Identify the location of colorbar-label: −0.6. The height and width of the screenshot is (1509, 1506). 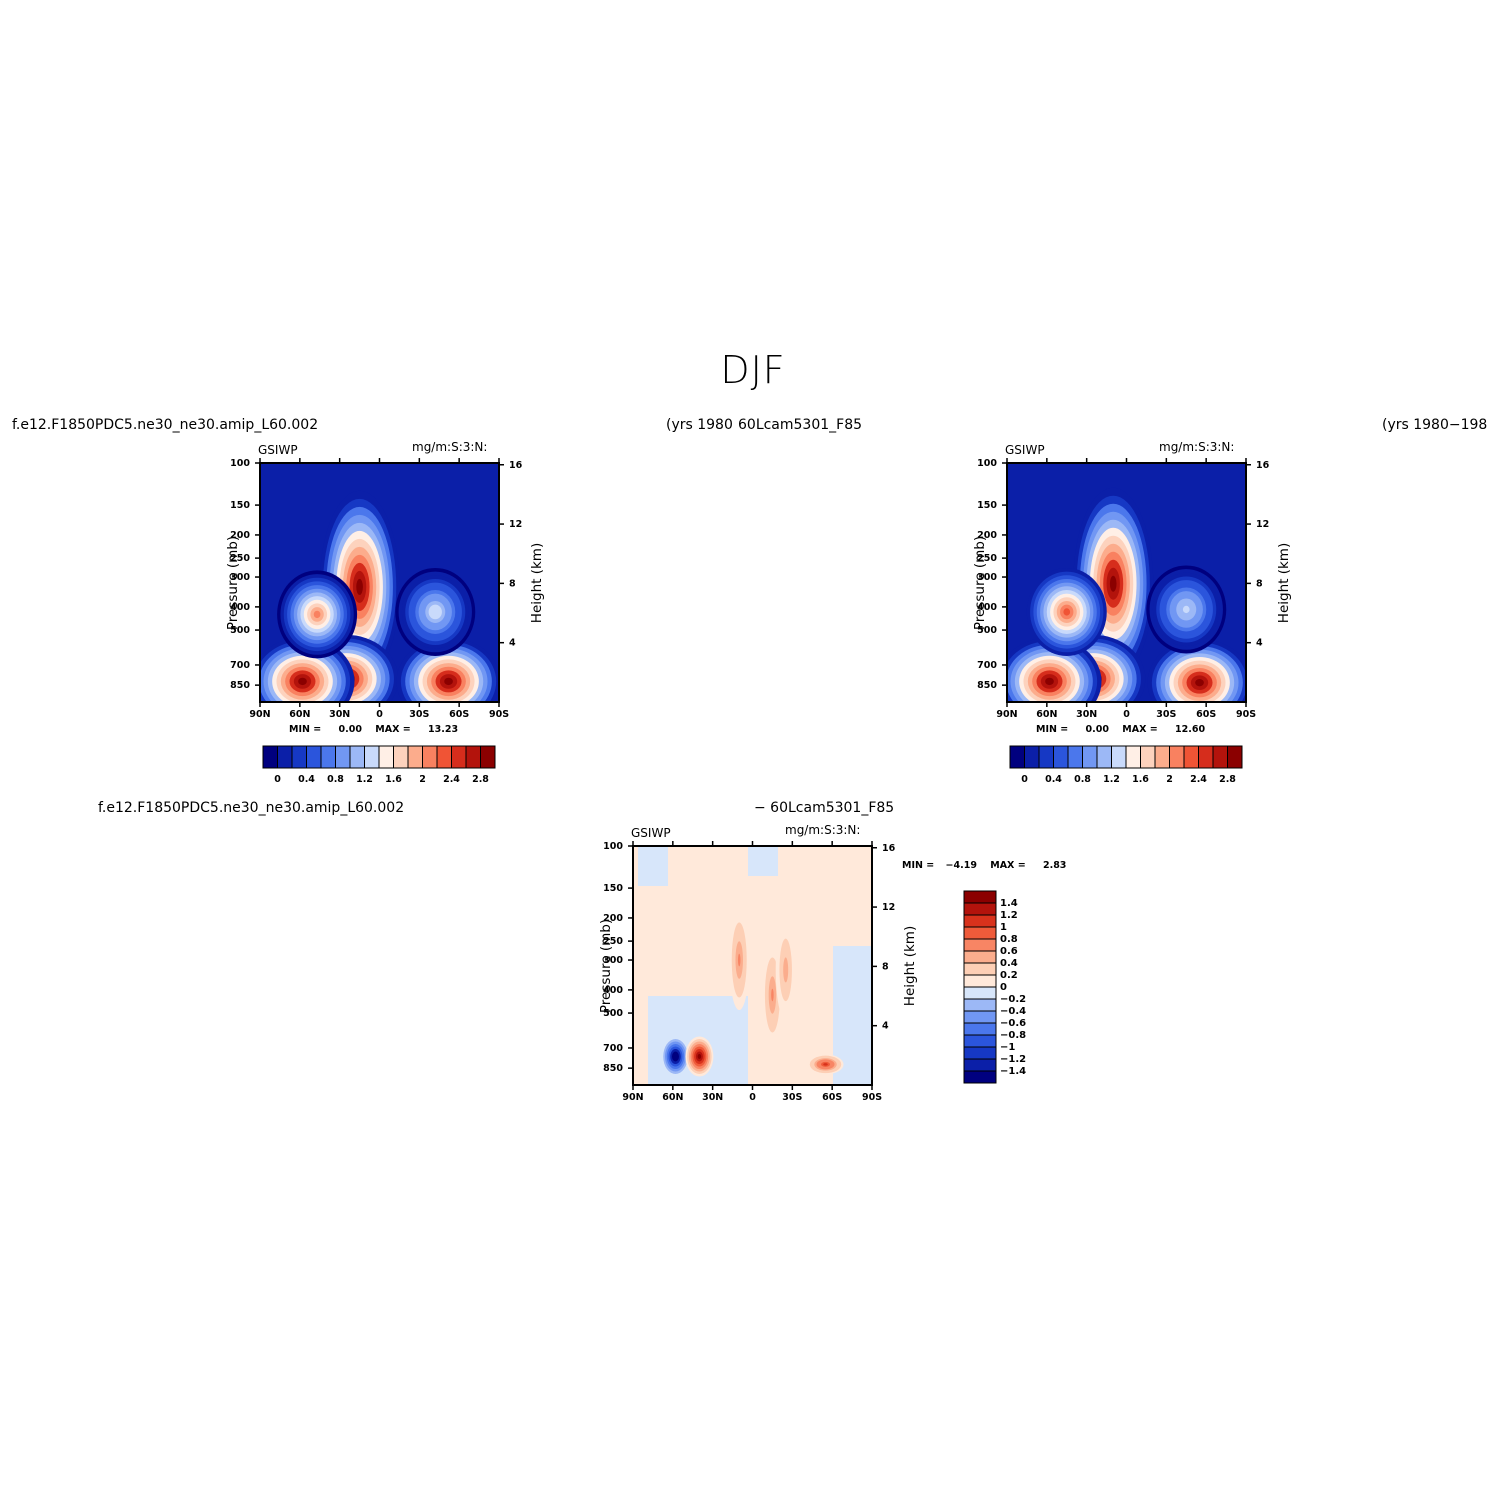
(1013, 1023).